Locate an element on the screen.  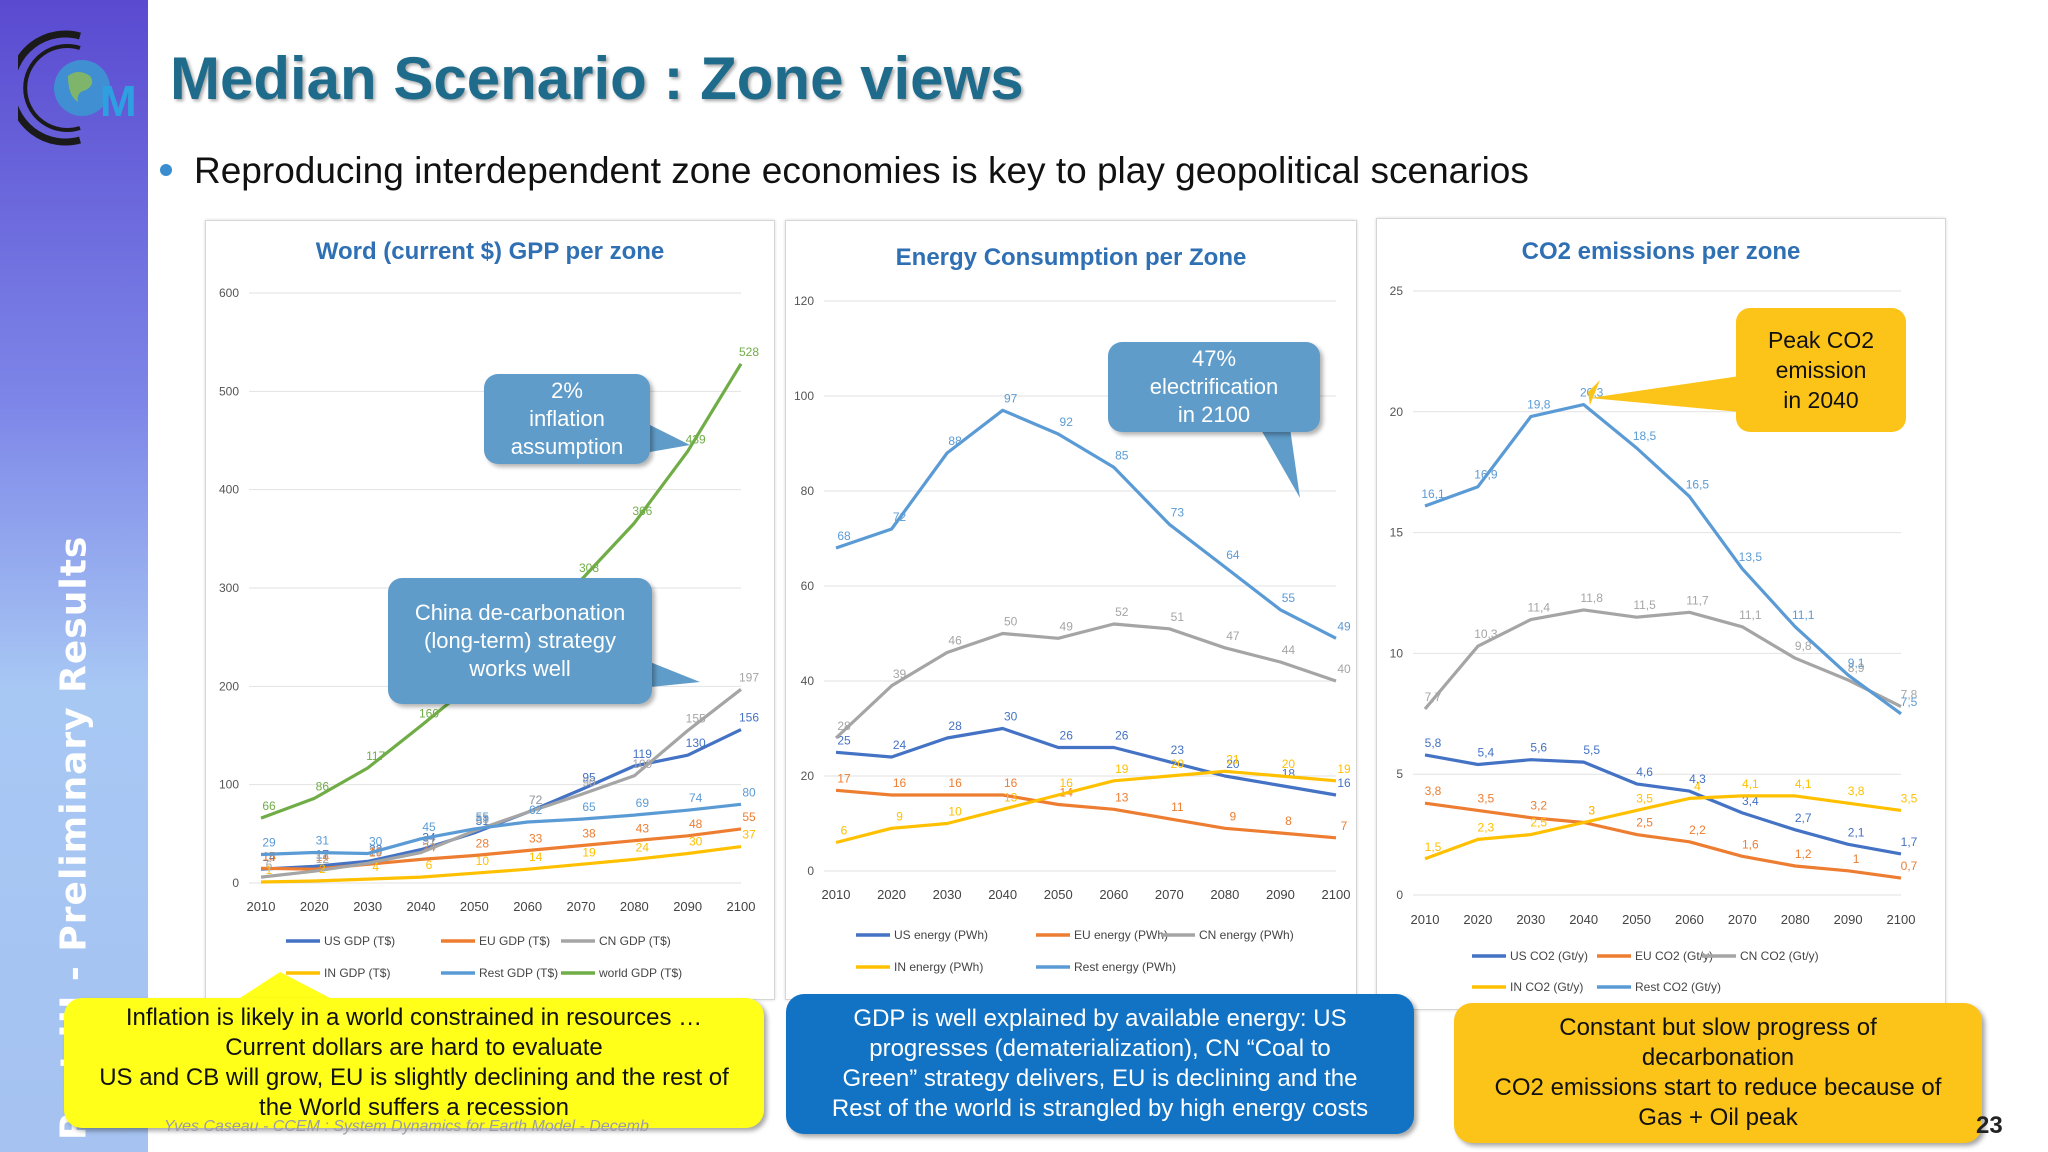
data-label: 5,5 is located at coordinates (1591, 750).